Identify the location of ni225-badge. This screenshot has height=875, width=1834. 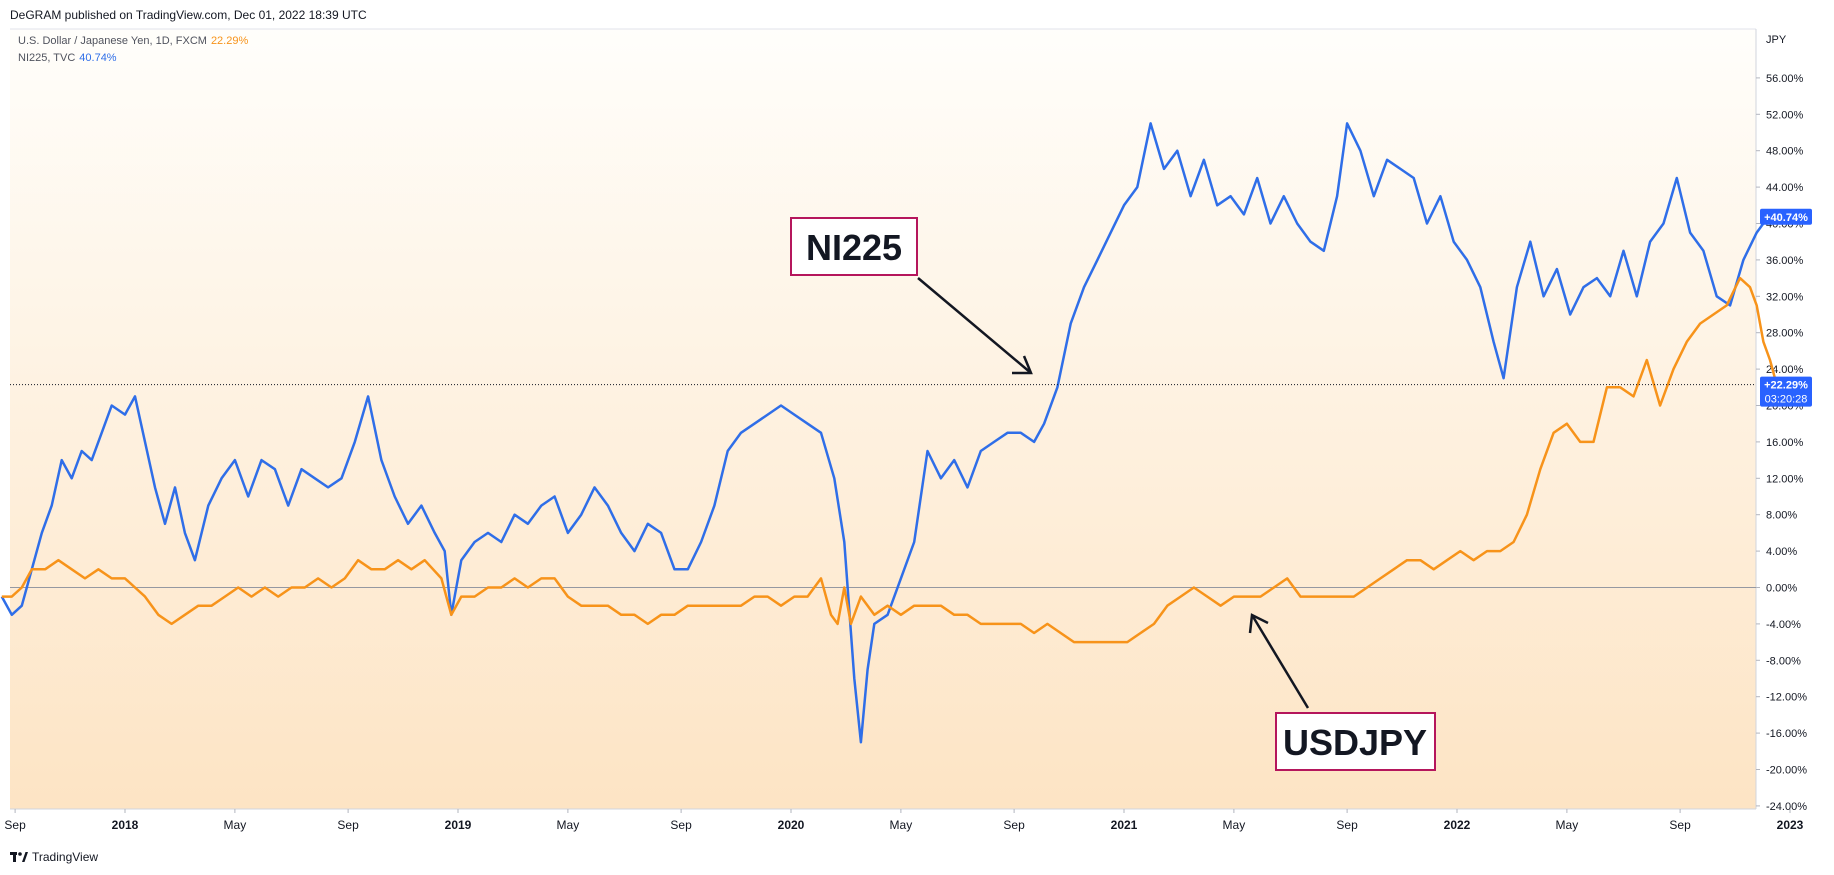
(1786, 216).